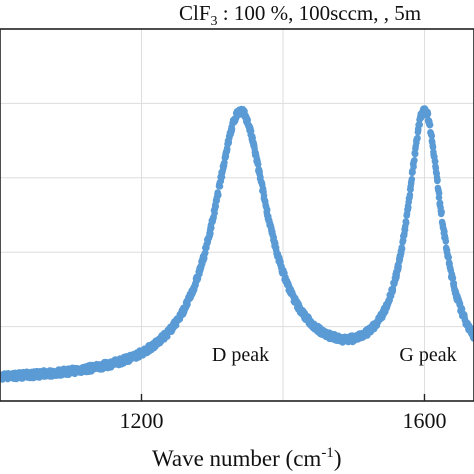 The width and height of the screenshot is (474, 474). I want to click on peak-annotations: D peak G peak, so click(334, 355).